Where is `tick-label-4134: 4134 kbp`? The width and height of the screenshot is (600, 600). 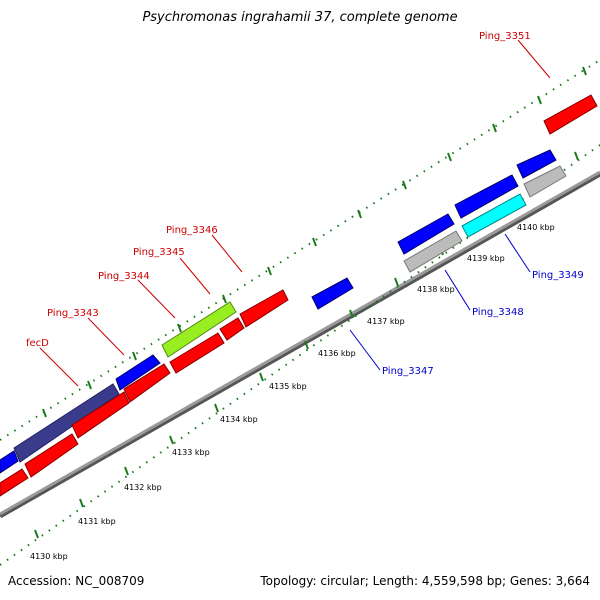
tick-label-4134: 4134 kbp is located at coordinates (239, 419).